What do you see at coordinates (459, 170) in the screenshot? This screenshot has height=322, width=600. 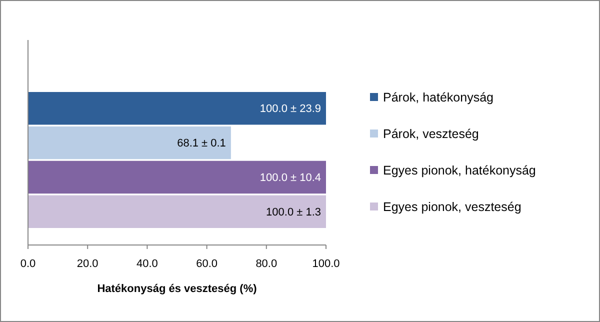 I see `legend-label: Egyes pionok, hatékonyság` at bounding box center [459, 170].